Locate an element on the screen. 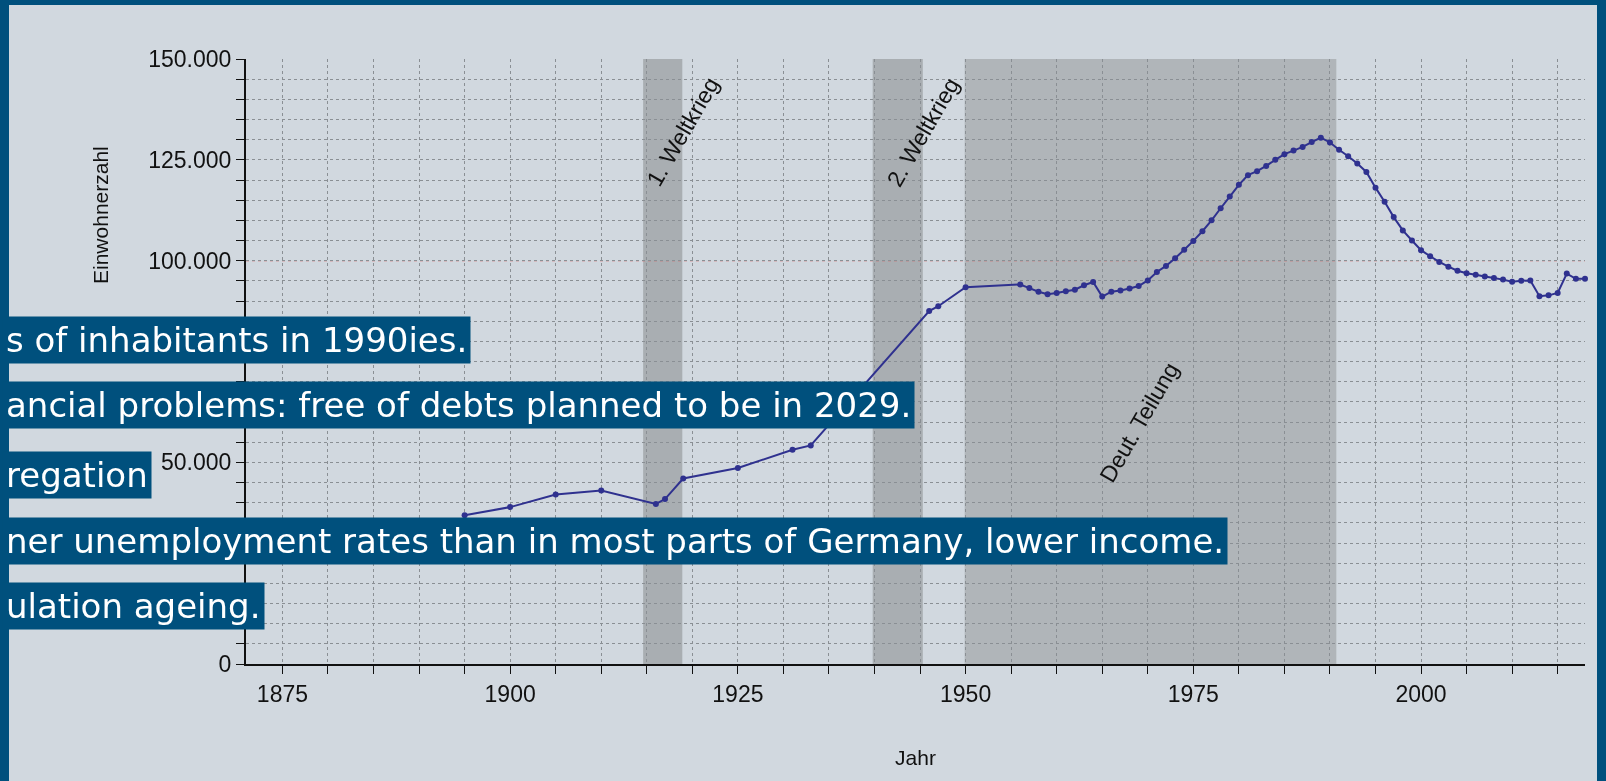 The width and height of the screenshot is (1606, 781). x-tick-label: 2000 is located at coordinates (1421, 693).